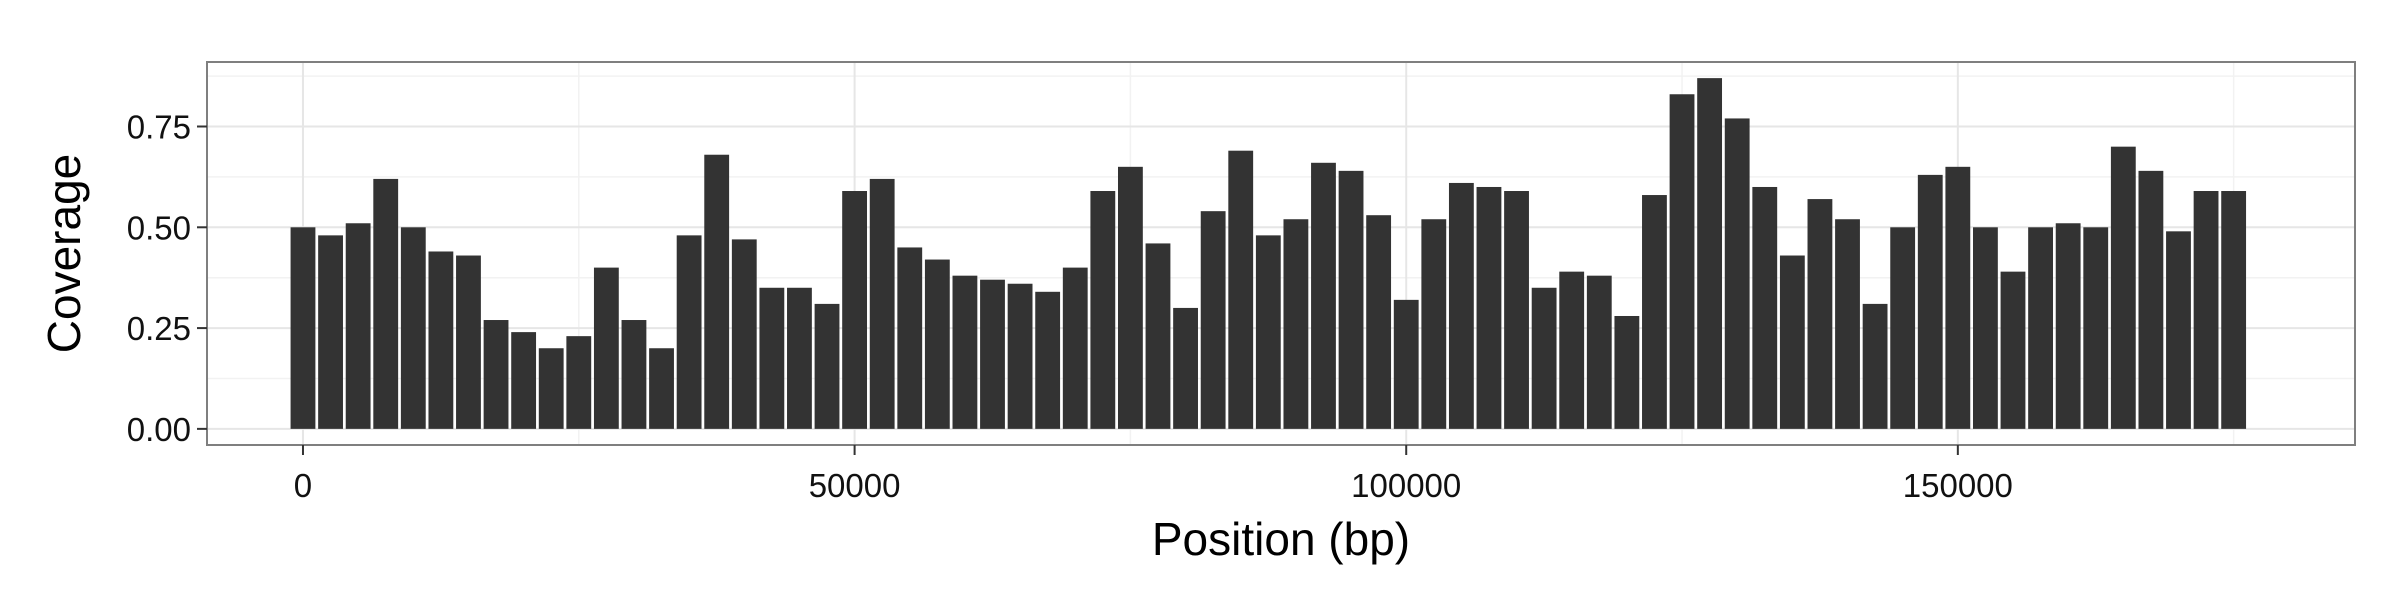 The height and width of the screenshot is (600, 2400). Describe the element at coordinates (1958, 485) in the screenshot. I see `x-tick-label: 150000` at that location.